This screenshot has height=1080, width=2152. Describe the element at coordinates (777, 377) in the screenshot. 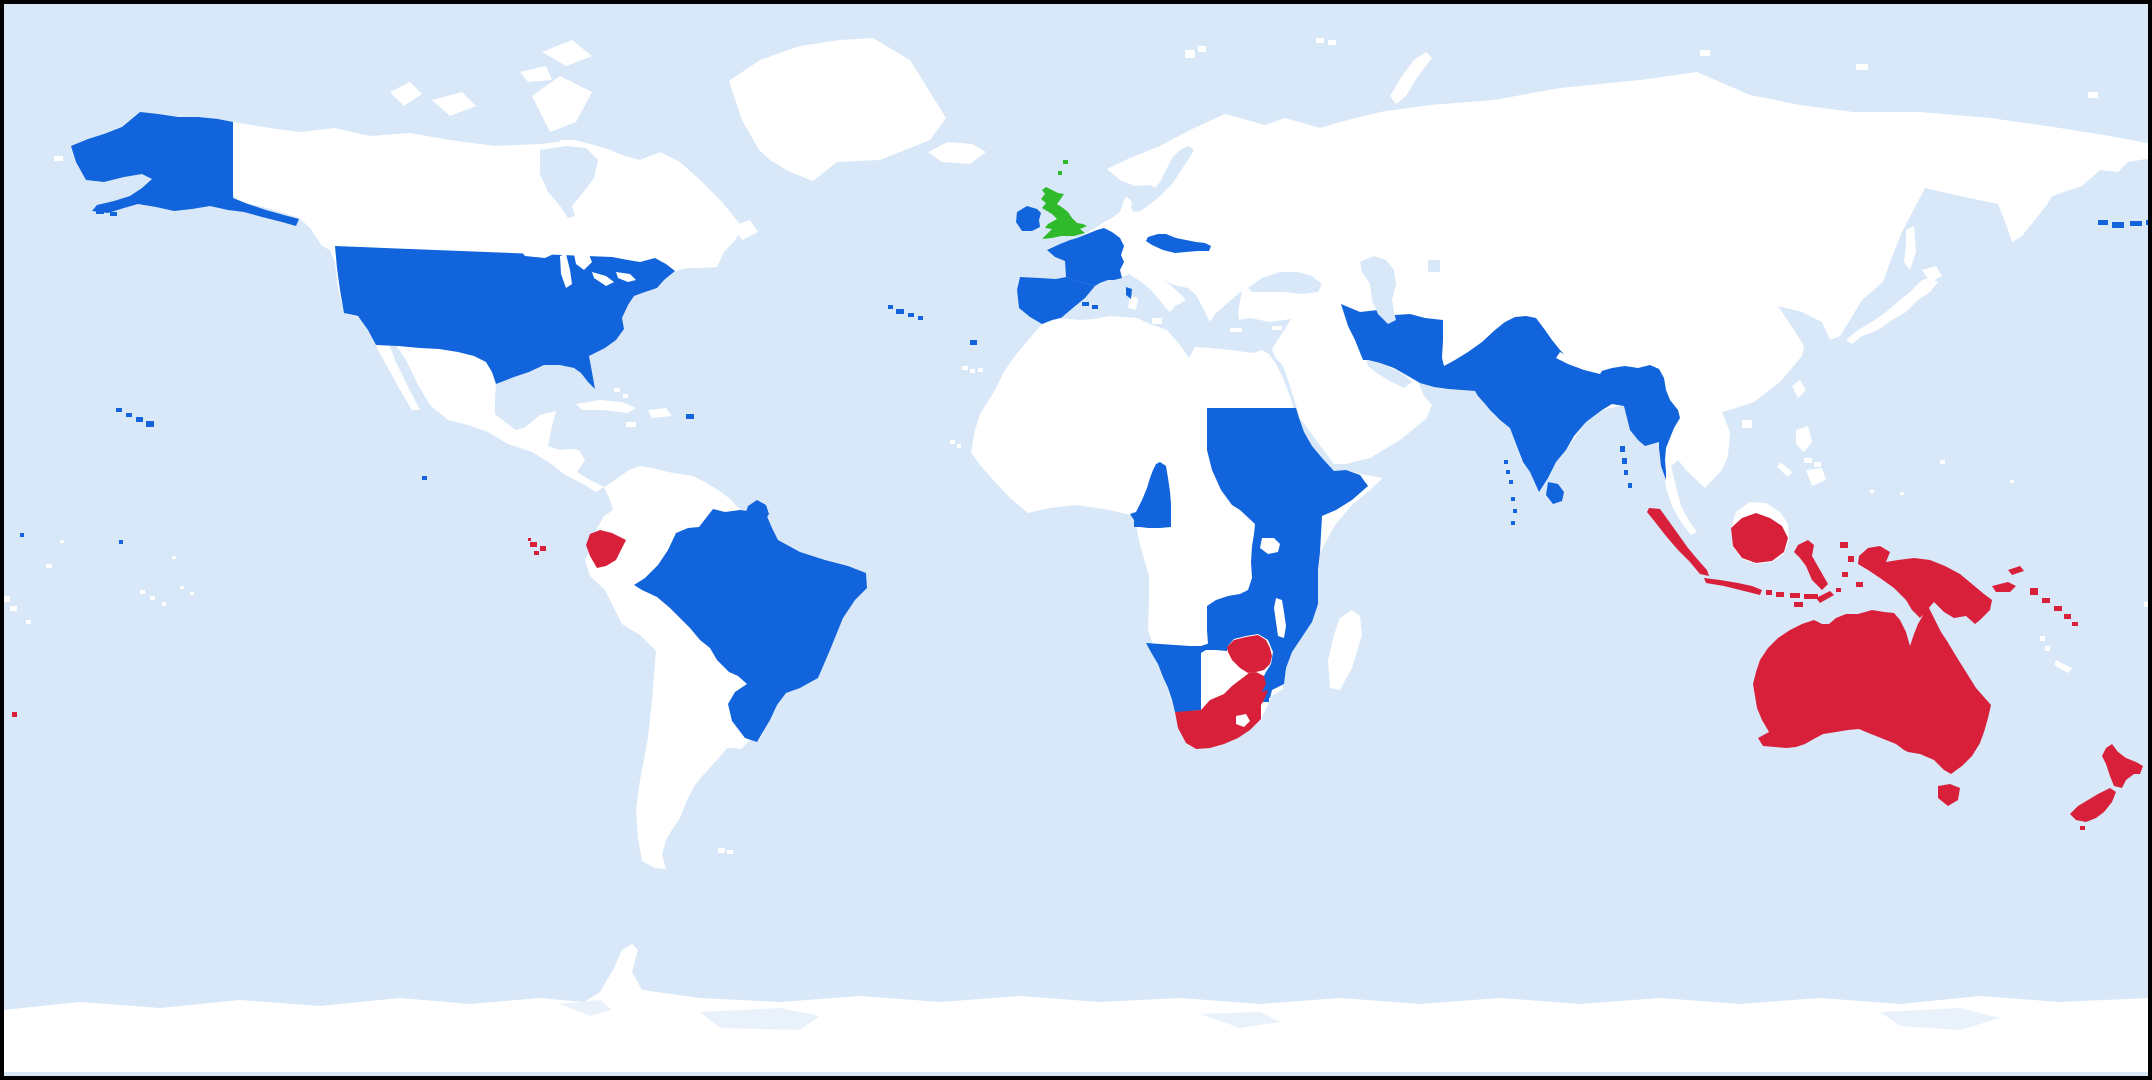

I see `france-and-territories` at that location.